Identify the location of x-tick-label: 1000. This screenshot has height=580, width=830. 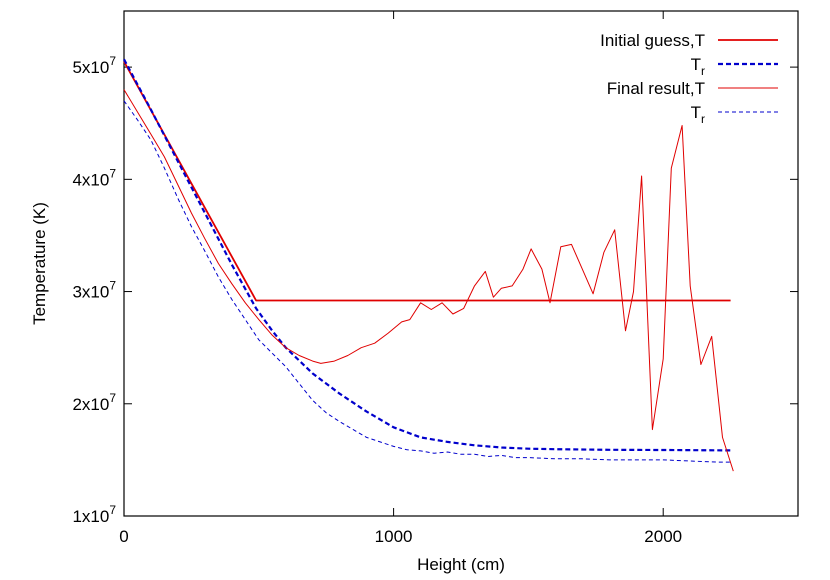
(394, 536).